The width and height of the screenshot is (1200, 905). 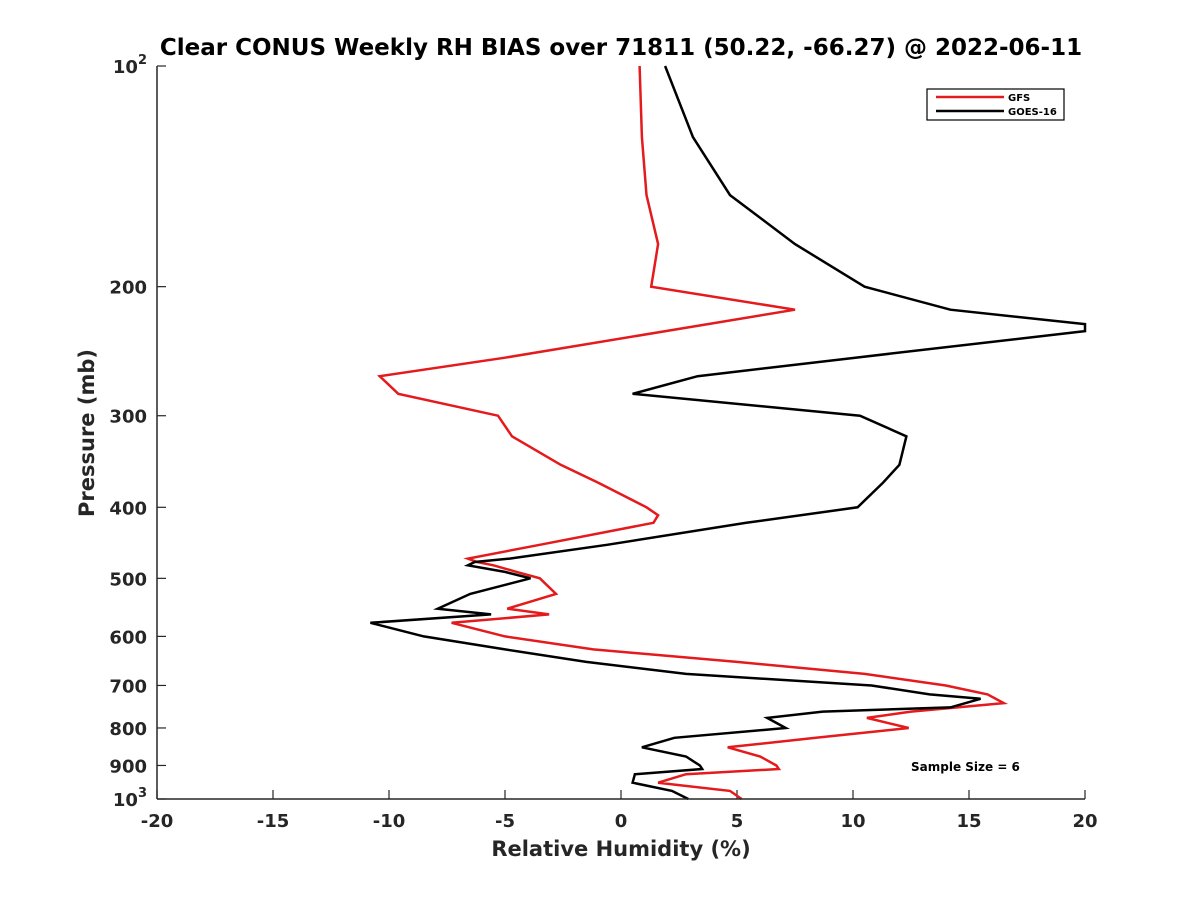 What do you see at coordinates (142, 793) in the screenshot?
I see `y-tick-exponent: 3` at bounding box center [142, 793].